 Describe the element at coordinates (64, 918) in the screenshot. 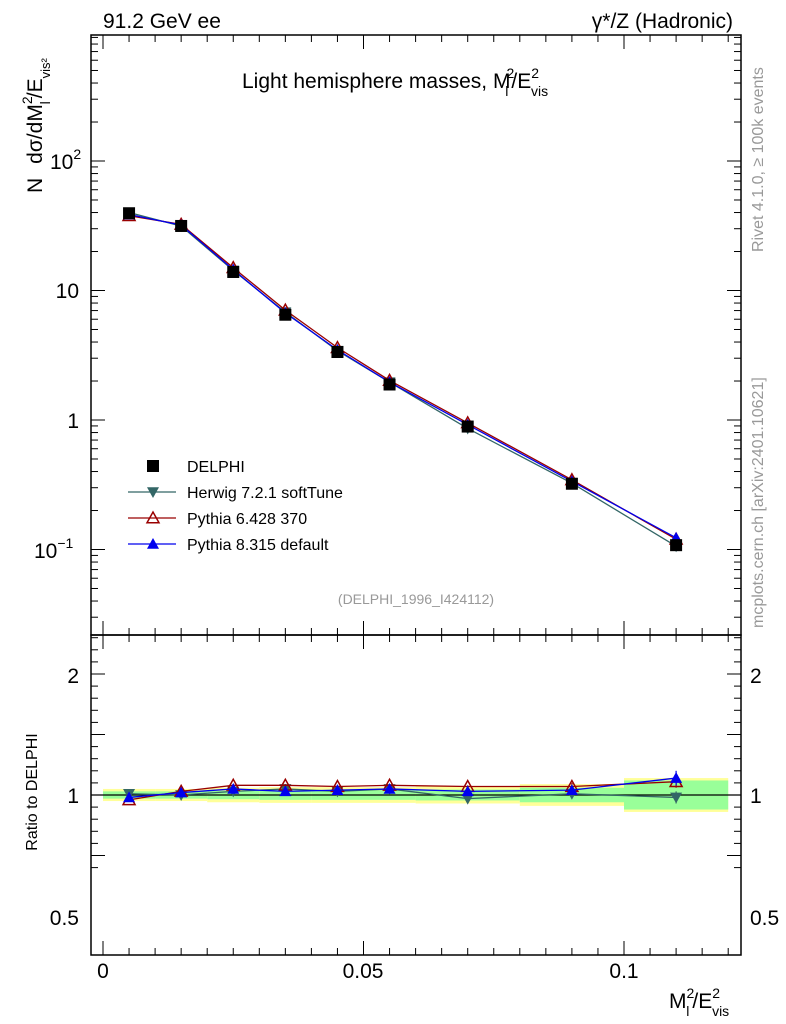

I see `ratio-ytick-label-0.5: 0.5` at that location.